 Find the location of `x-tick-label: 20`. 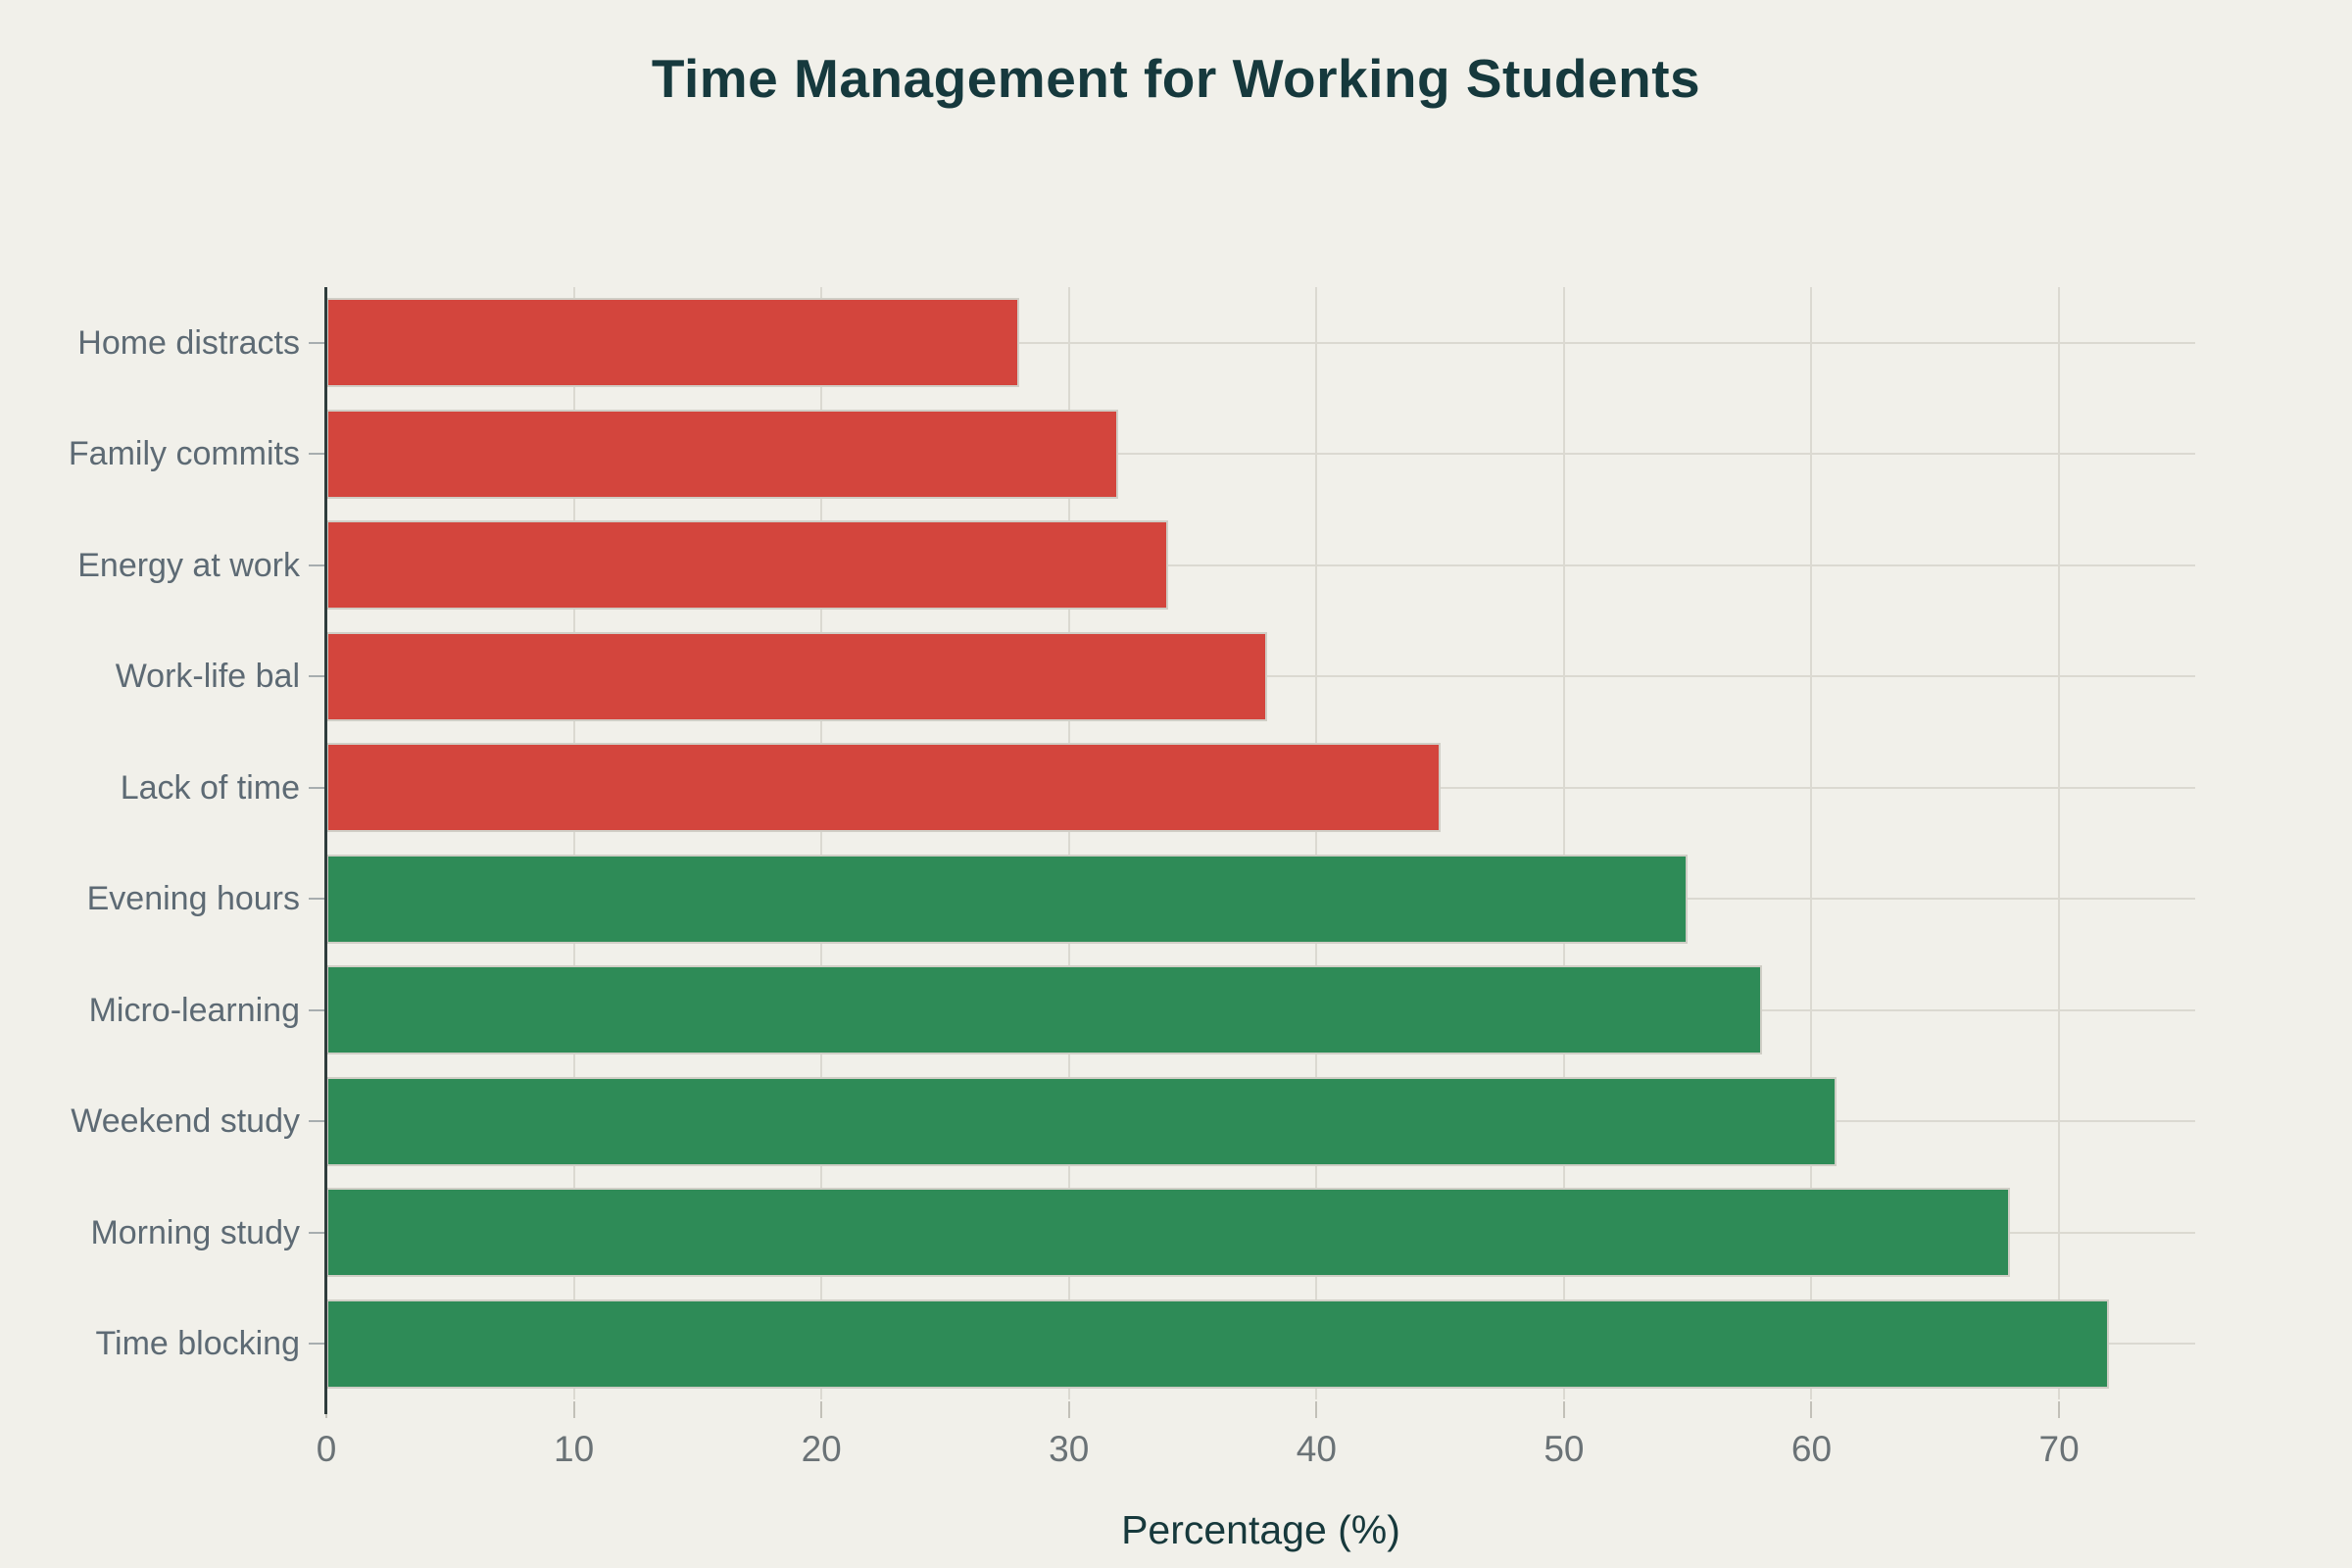

x-tick-label: 20 is located at coordinates (821, 1449).